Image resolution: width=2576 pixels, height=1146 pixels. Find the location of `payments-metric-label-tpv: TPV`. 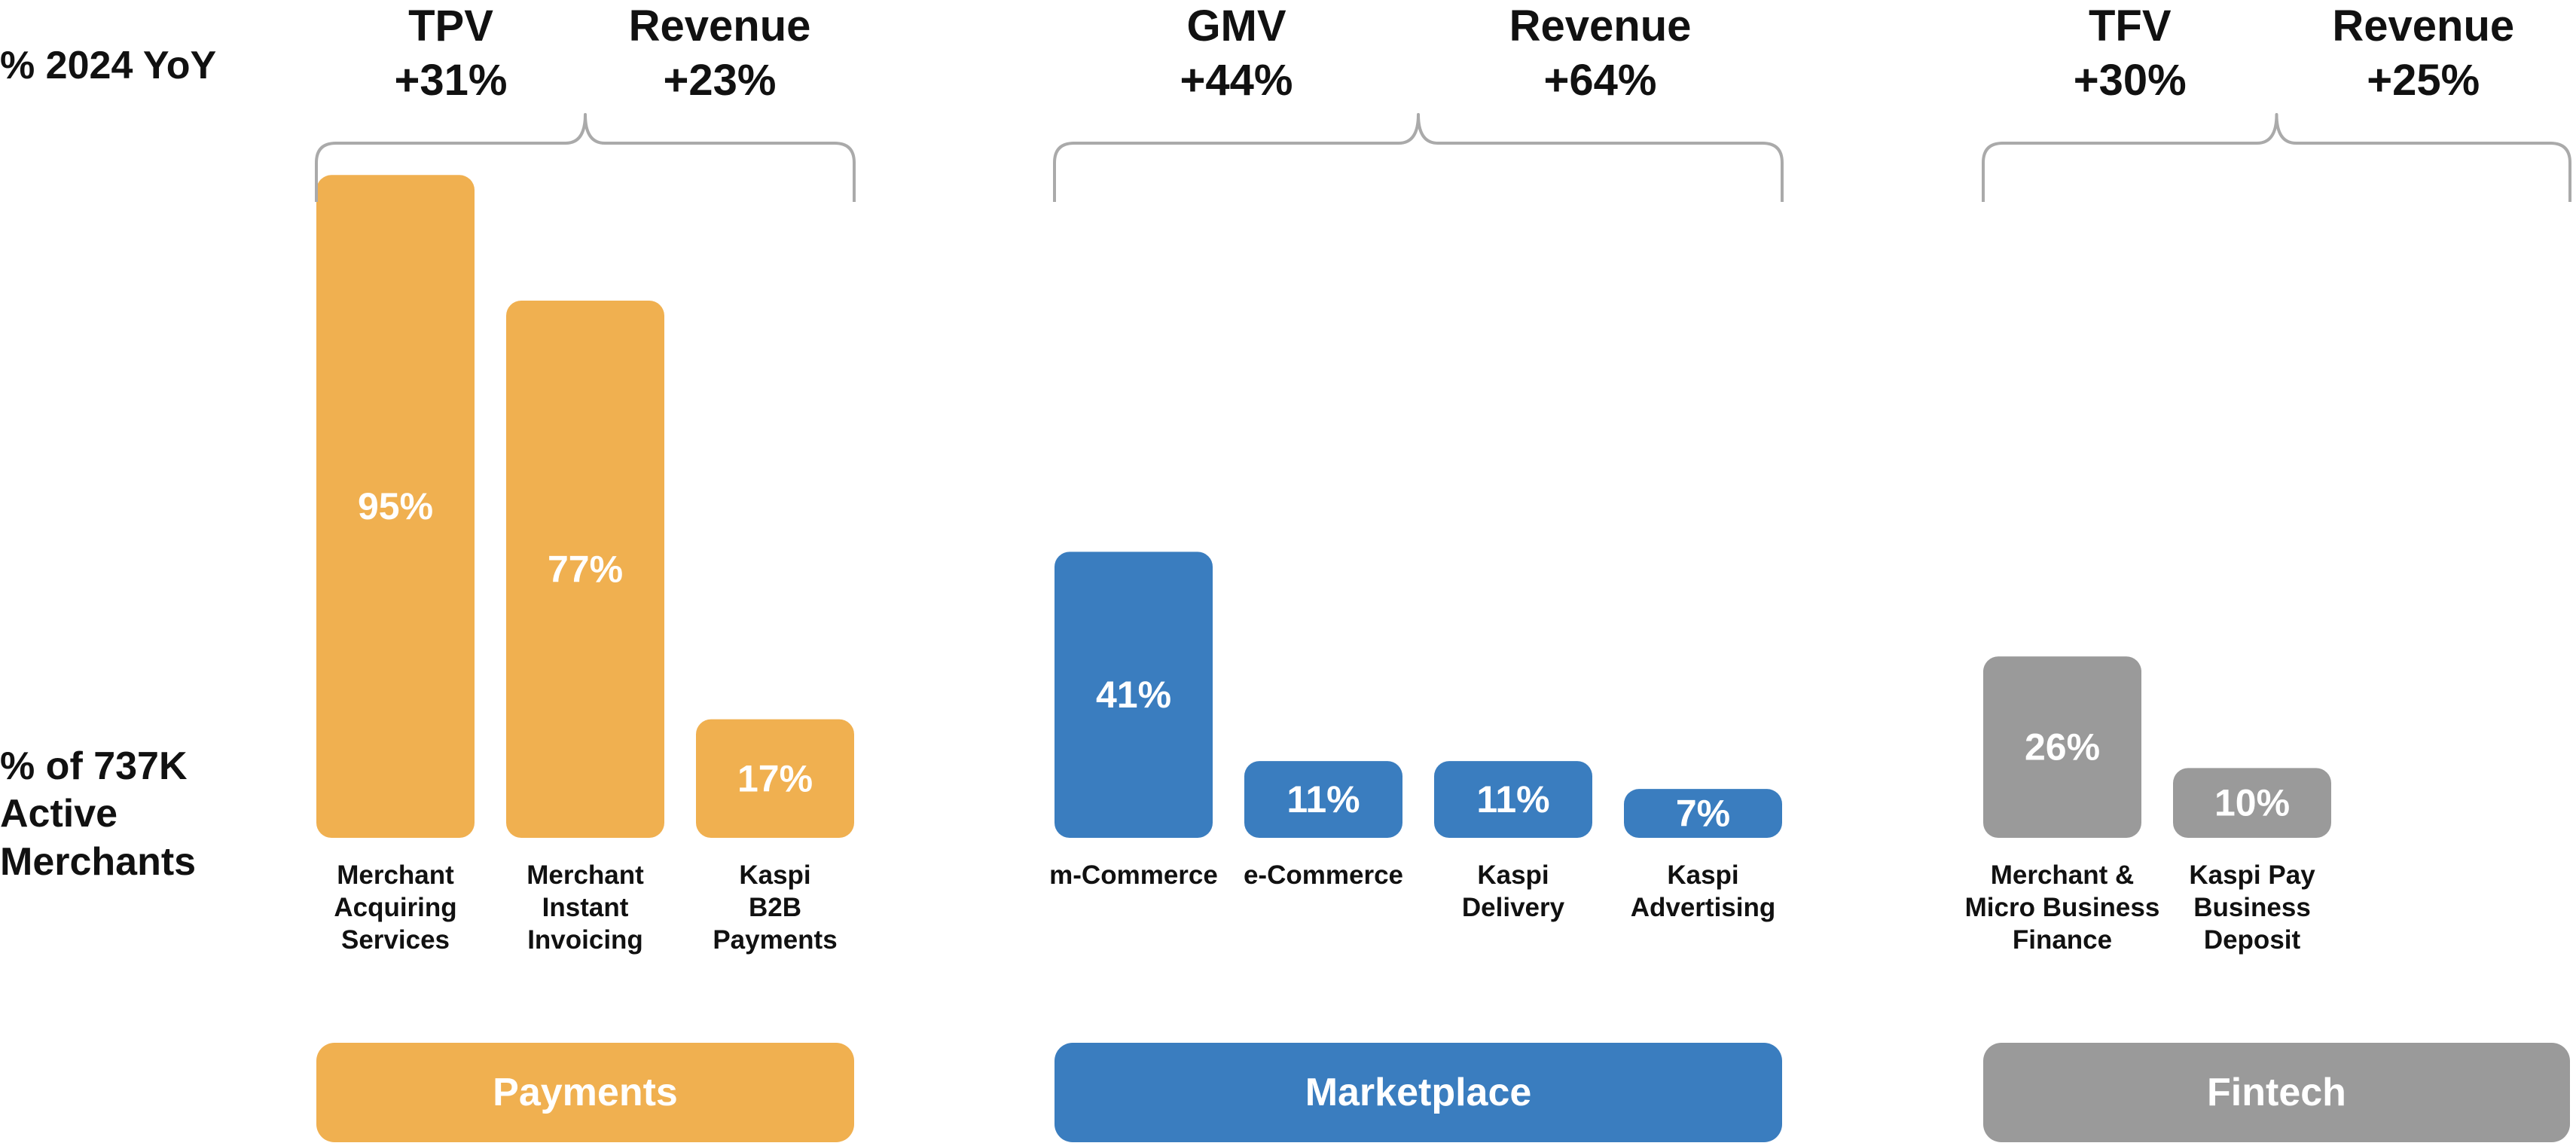

payments-metric-label-tpv: TPV is located at coordinates (451, 26).